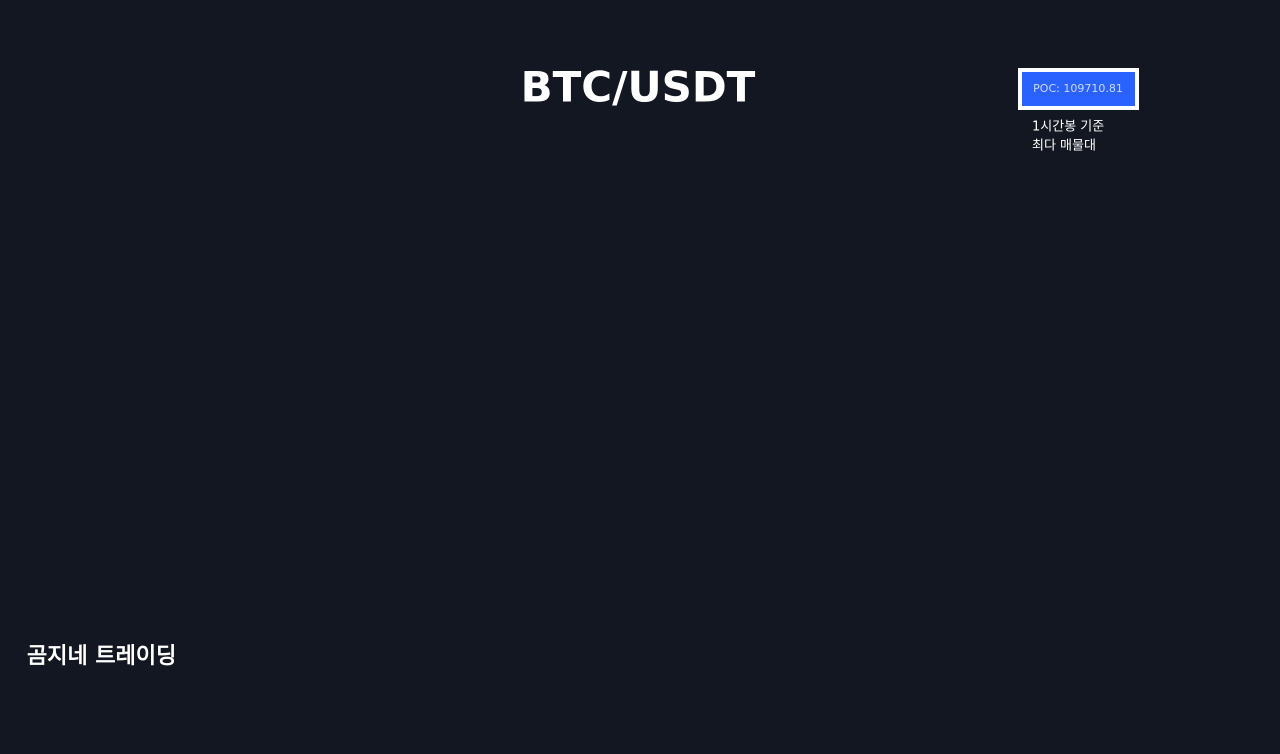 This screenshot has width=1280, height=754. I want to click on poc-label: POC: 109710.81, so click(1078, 88).